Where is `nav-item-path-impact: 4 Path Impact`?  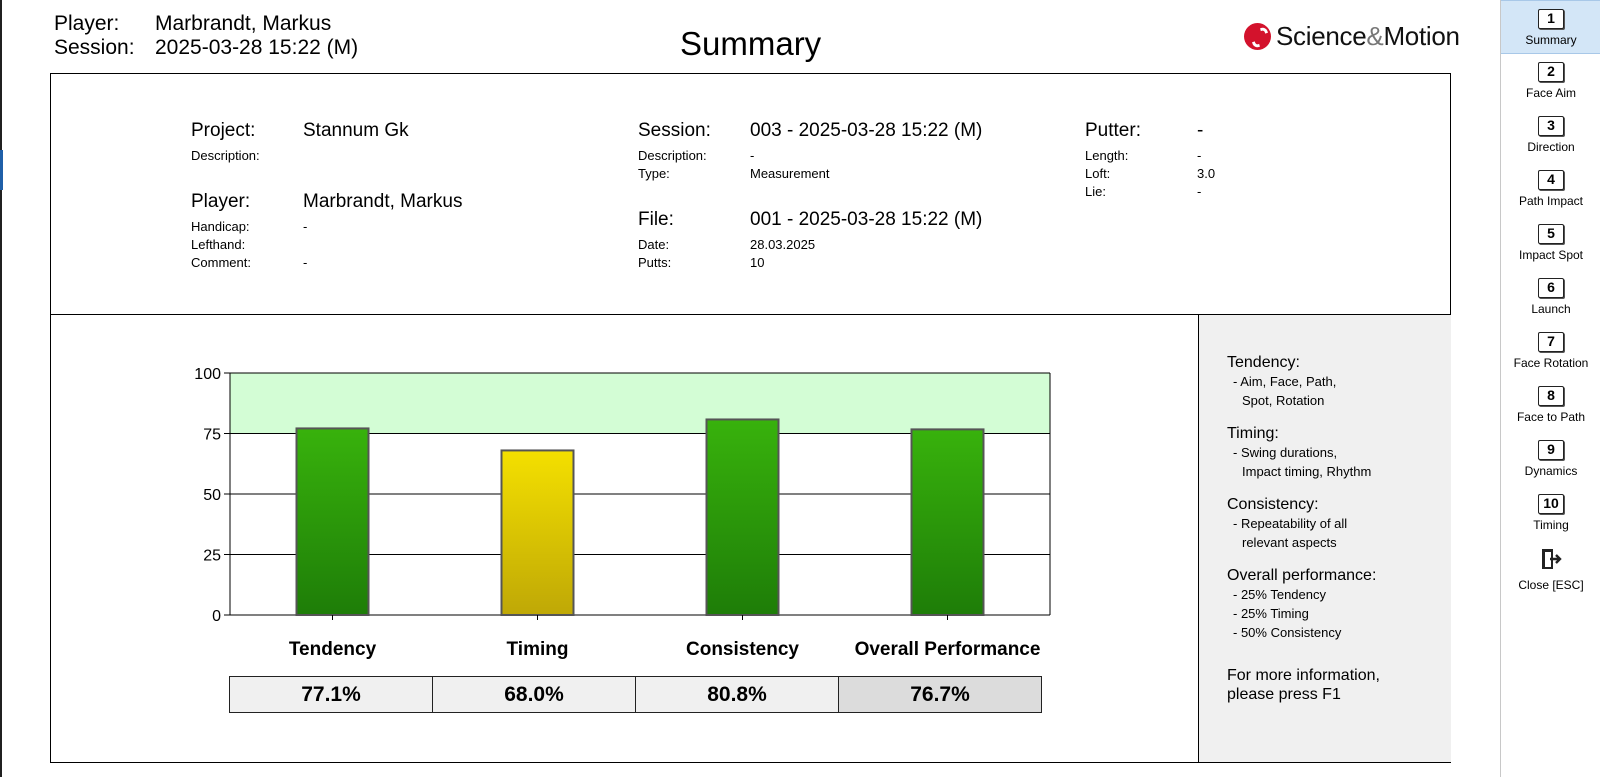 nav-item-path-impact: 4 Path Impact is located at coordinates (1550, 189).